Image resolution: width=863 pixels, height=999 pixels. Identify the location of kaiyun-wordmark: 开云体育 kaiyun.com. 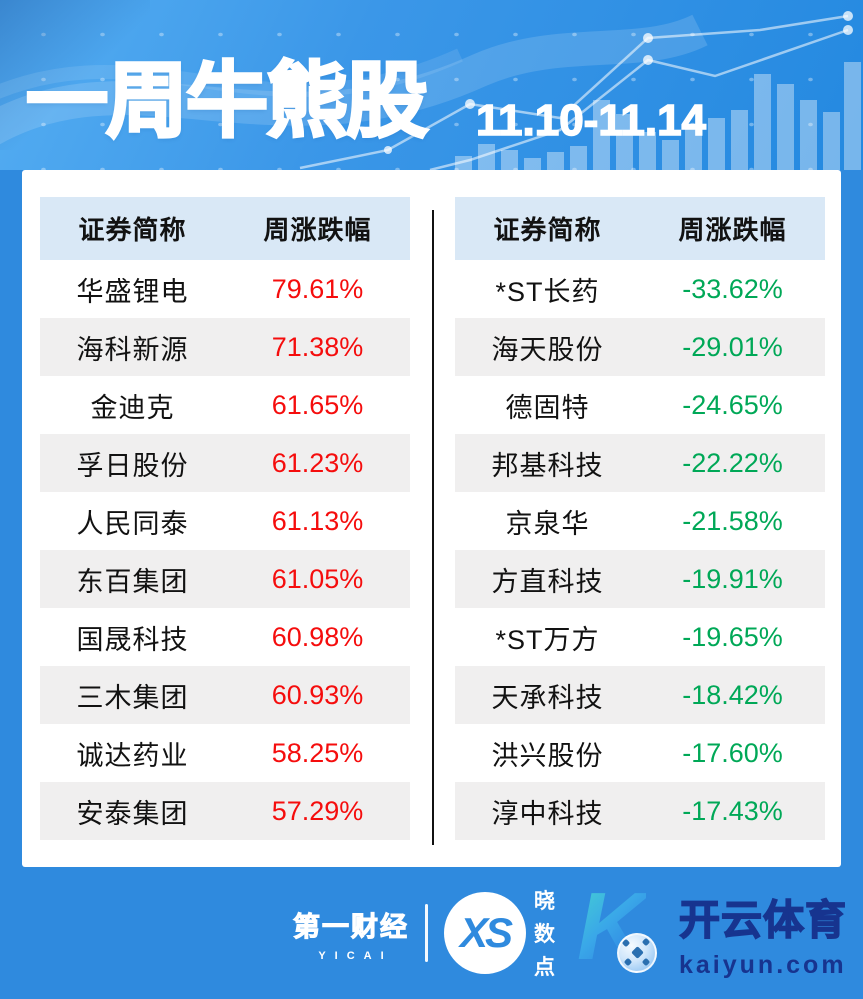
(762, 933).